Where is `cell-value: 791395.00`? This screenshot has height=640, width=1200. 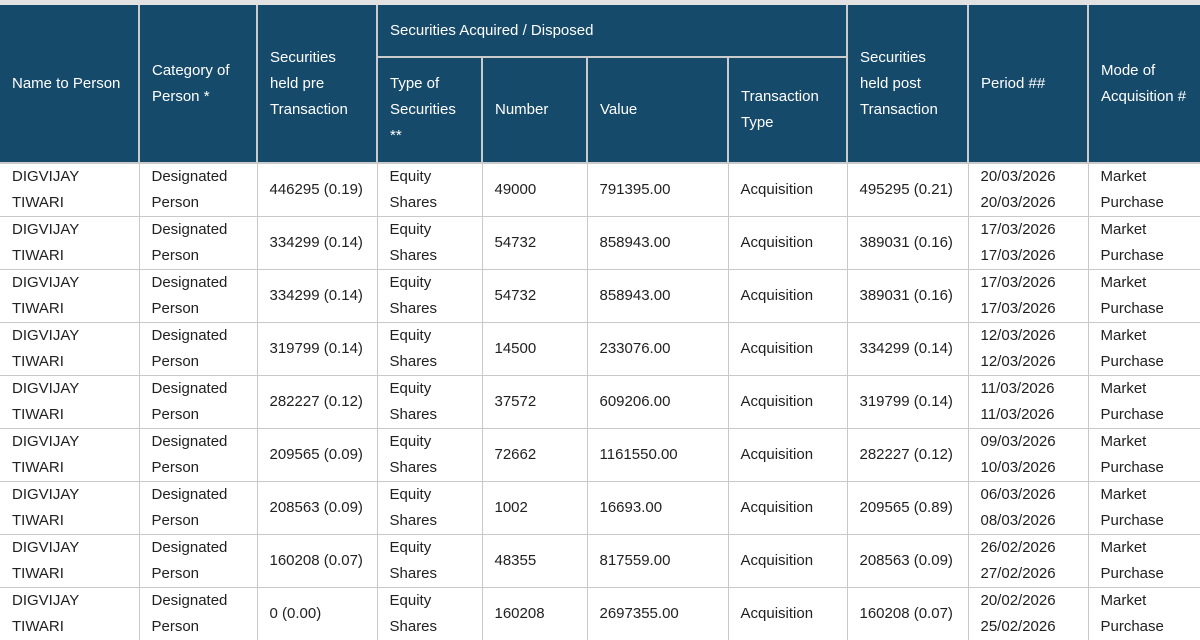
cell-value: 791395.00 is located at coordinates (635, 189).